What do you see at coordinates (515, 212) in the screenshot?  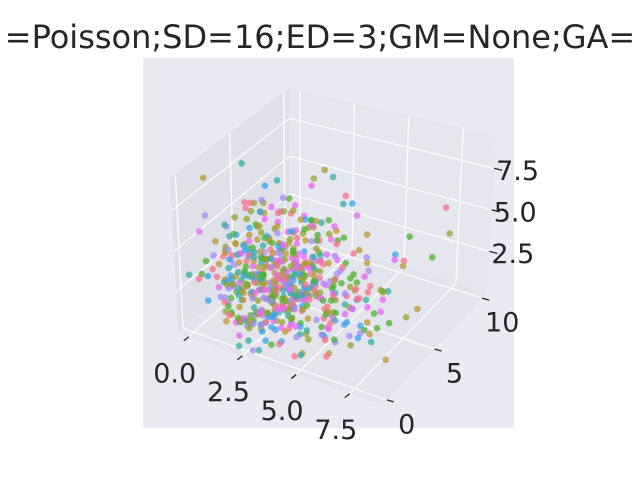 I see `z-tick-label: 5.0` at bounding box center [515, 212].